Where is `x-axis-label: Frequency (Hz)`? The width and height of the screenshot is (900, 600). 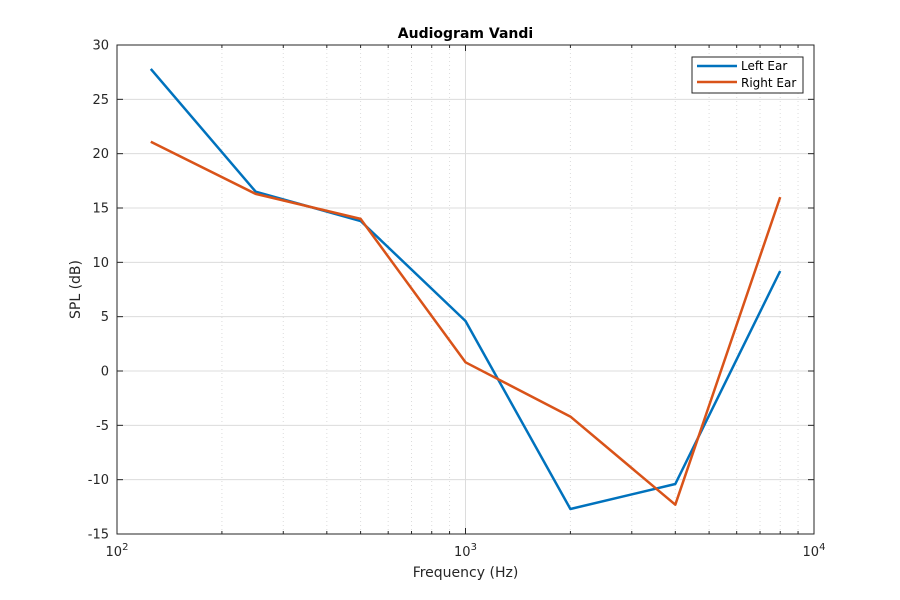
x-axis-label: Frequency (Hz) is located at coordinates (466, 573).